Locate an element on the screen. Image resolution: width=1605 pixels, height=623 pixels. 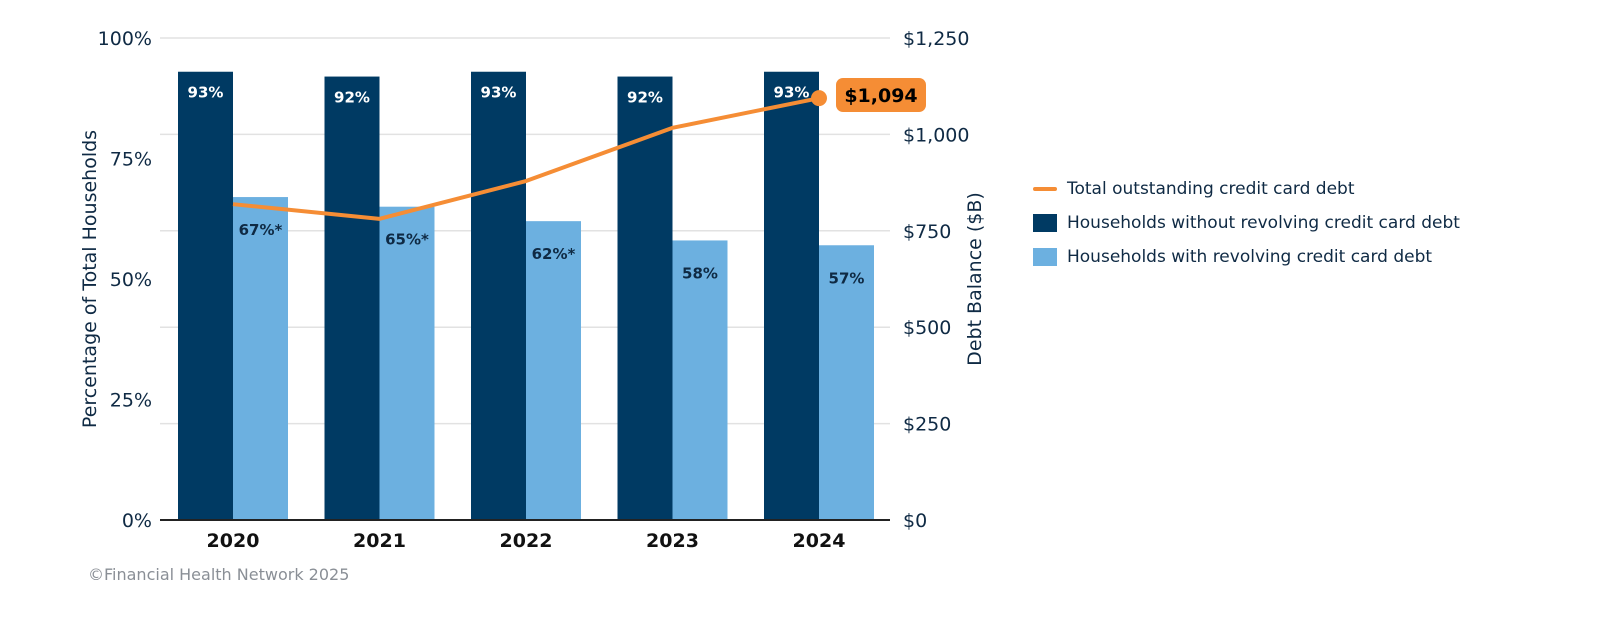
bar-label: 65%* is located at coordinates (407, 240).